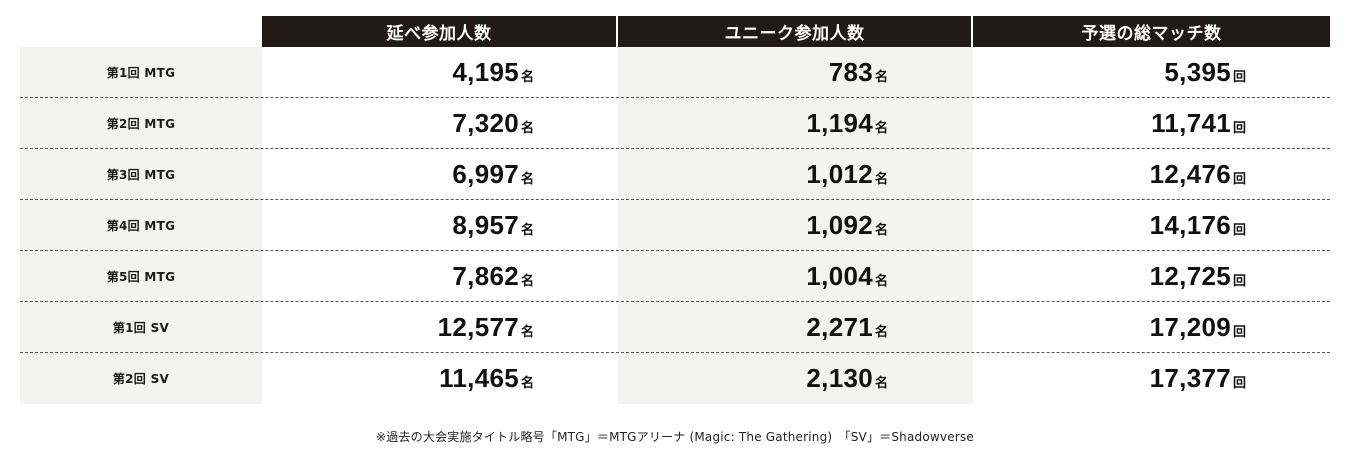 The height and width of the screenshot is (469, 1350). I want to click on total-participants-value-cell: 7,320 名, so click(440, 123).